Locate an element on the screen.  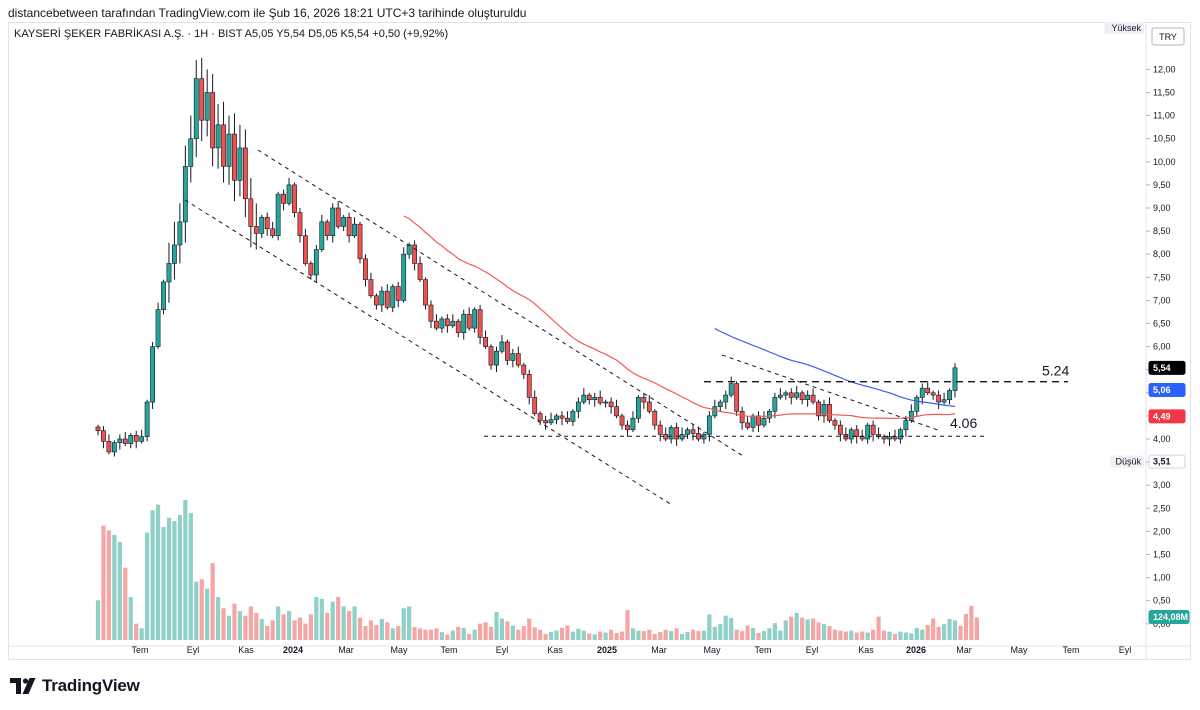
tradingview-logo: TradingView is located at coordinates (75, 686).